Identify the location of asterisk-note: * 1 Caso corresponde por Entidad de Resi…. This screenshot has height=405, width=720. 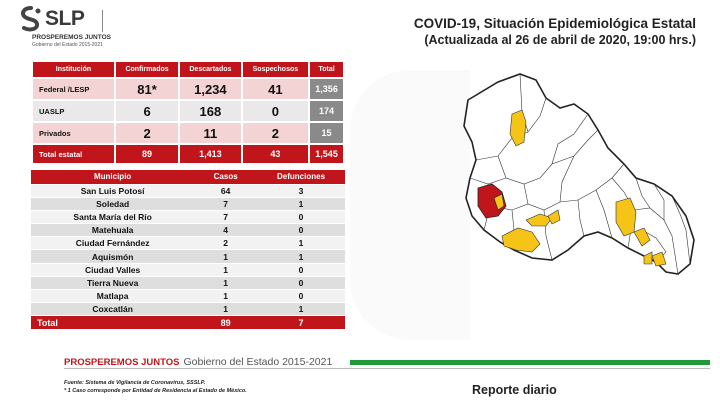
(155, 390).